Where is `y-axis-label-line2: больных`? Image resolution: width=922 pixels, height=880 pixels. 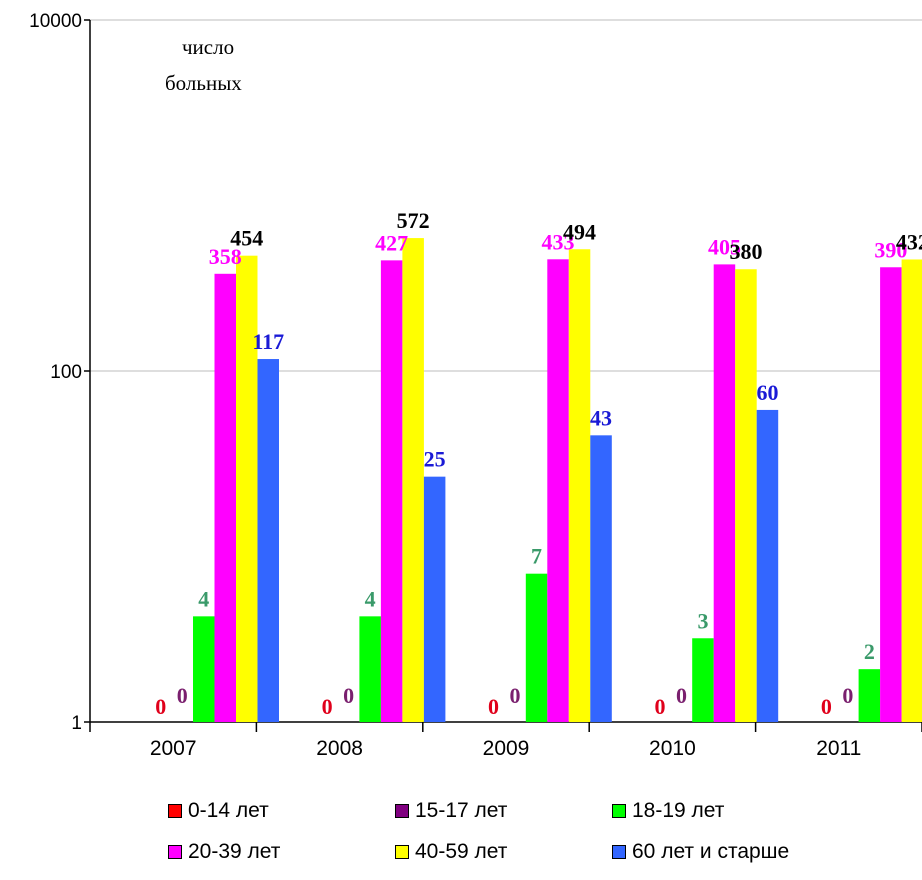
y-axis-label-line2: больных is located at coordinates (203, 83).